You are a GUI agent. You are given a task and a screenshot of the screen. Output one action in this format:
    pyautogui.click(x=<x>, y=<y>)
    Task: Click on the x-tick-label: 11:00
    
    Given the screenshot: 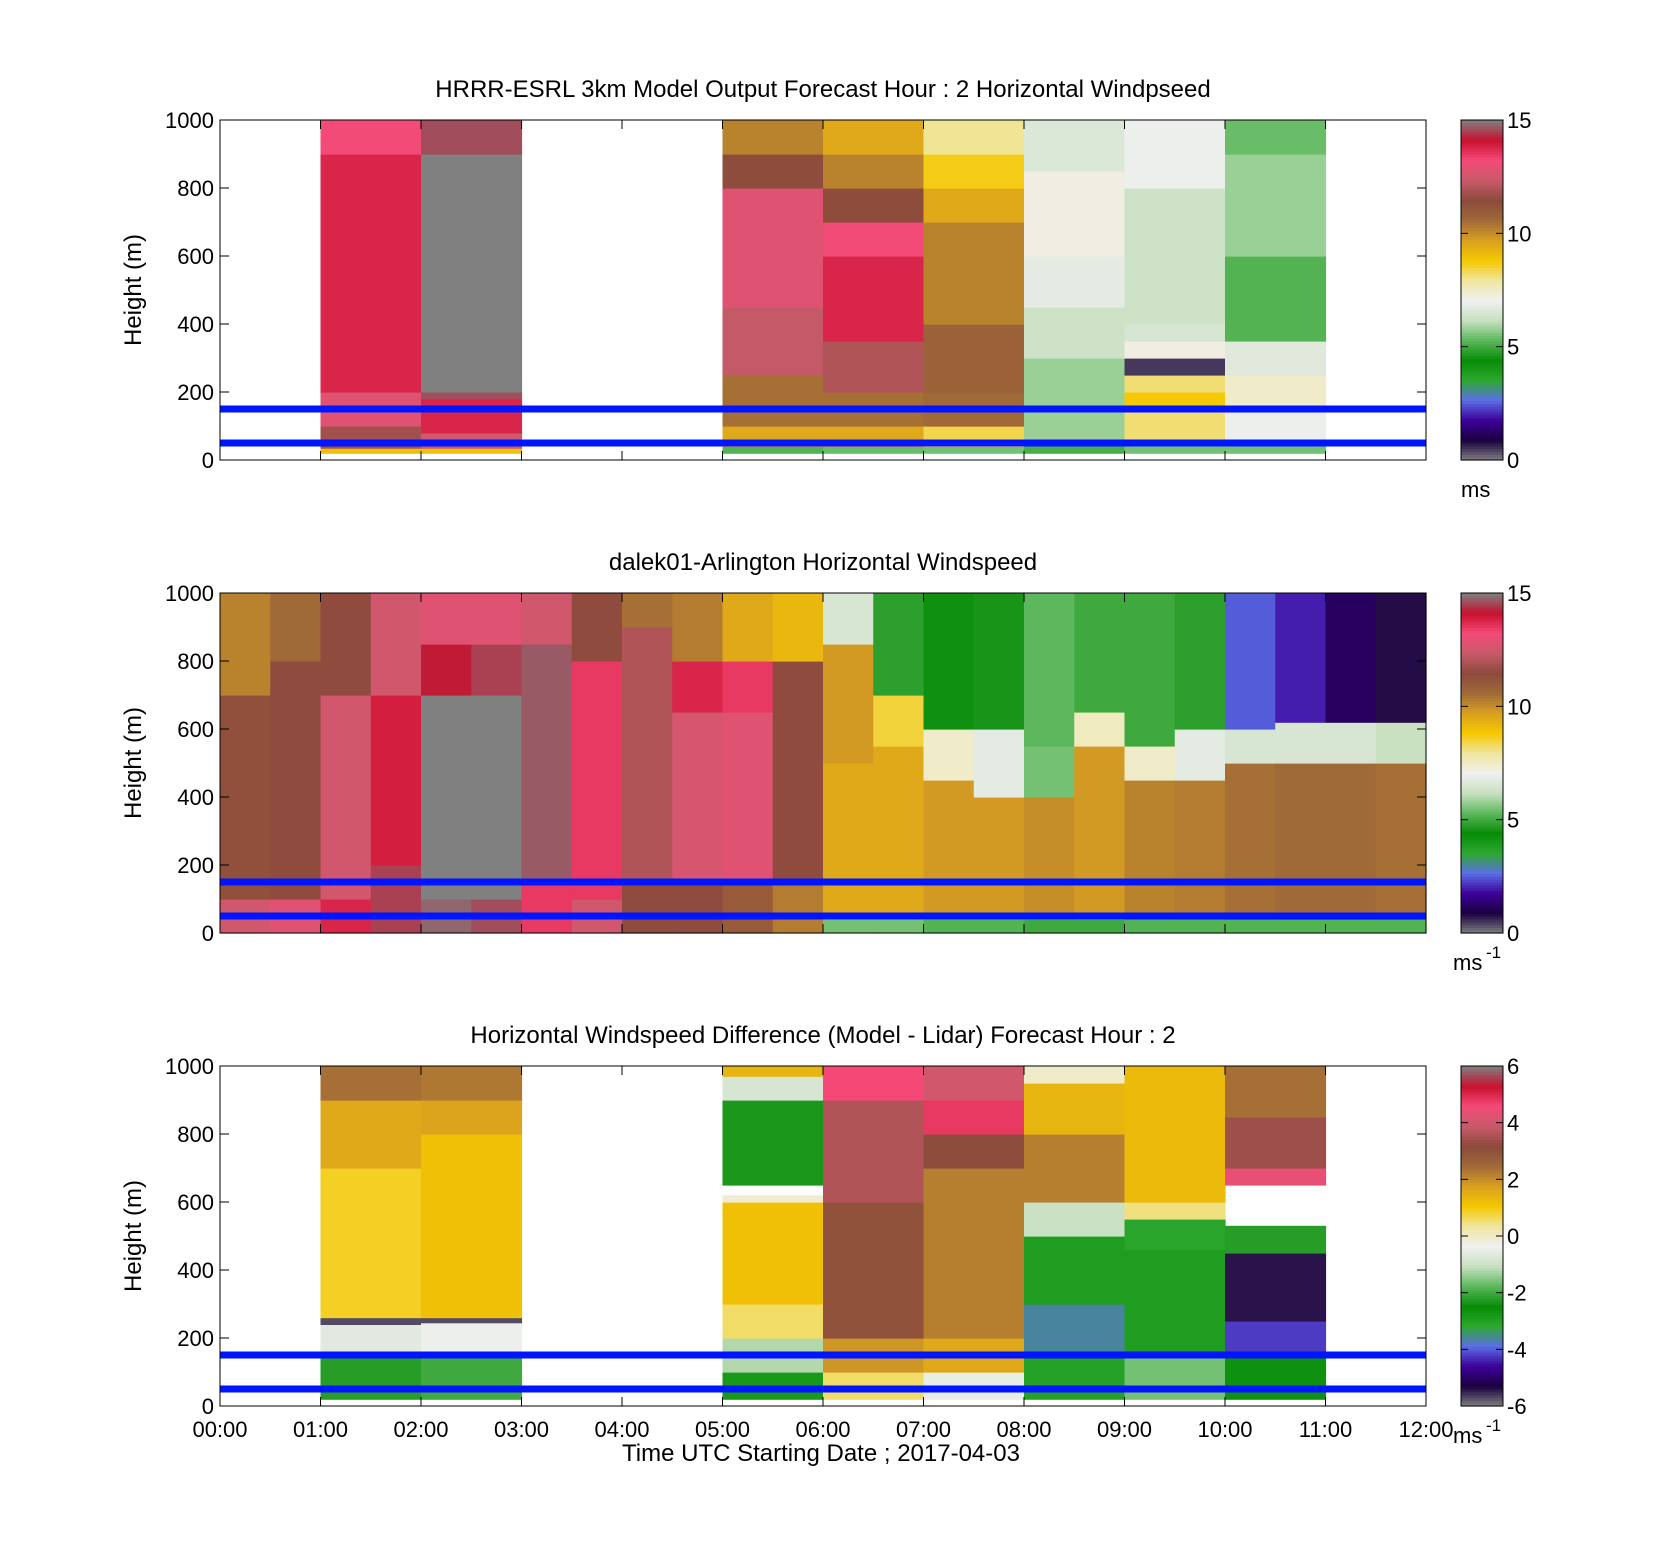 What is the action you would take?
    pyautogui.click(x=1325, y=1429)
    